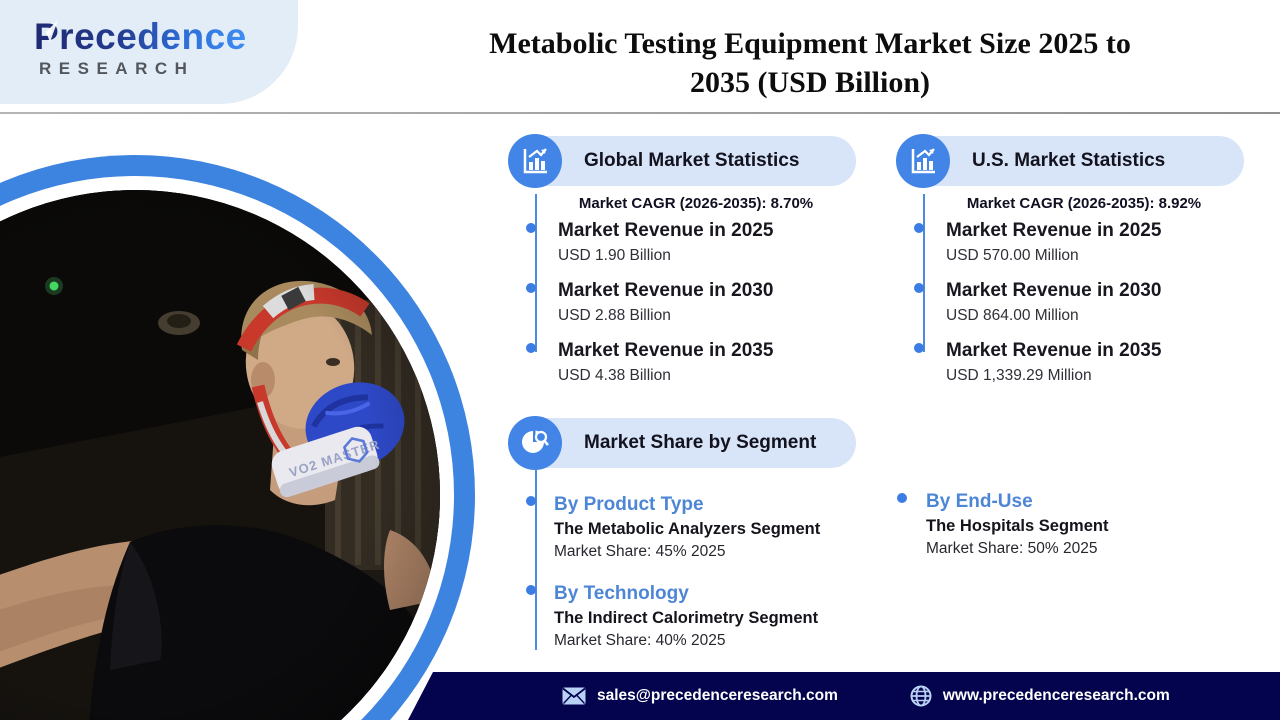 The height and width of the screenshot is (720, 1280). What do you see at coordinates (1056, 695) in the screenshot?
I see `footer-website-text: www.precedenceresearch.com` at bounding box center [1056, 695].